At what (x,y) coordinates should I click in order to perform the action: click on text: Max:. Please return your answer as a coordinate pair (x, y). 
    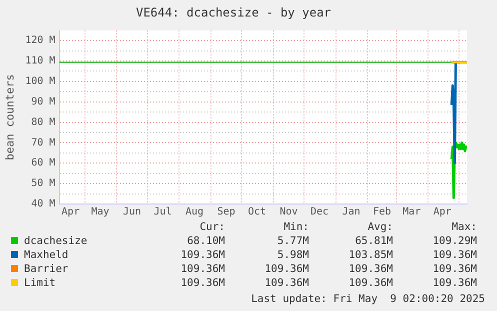
    Looking at the image, I should click on (464, 227).